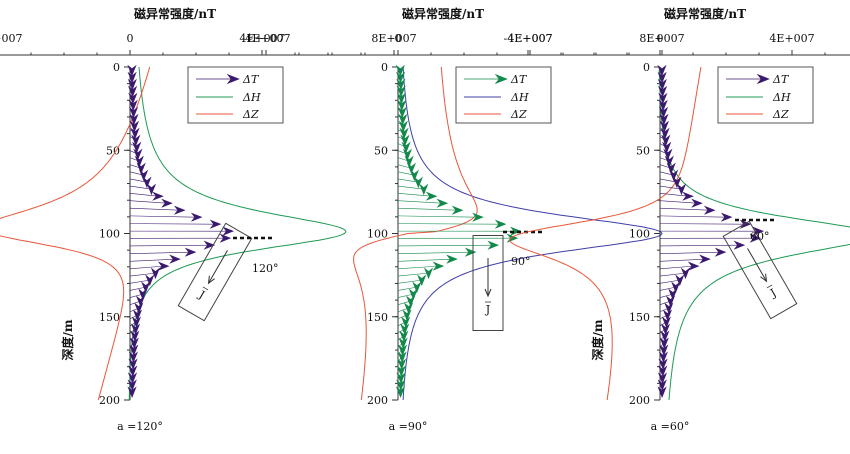 This screenshot has width=850, height=454. I want to click on magnetized-body: J, so click(488, 283).